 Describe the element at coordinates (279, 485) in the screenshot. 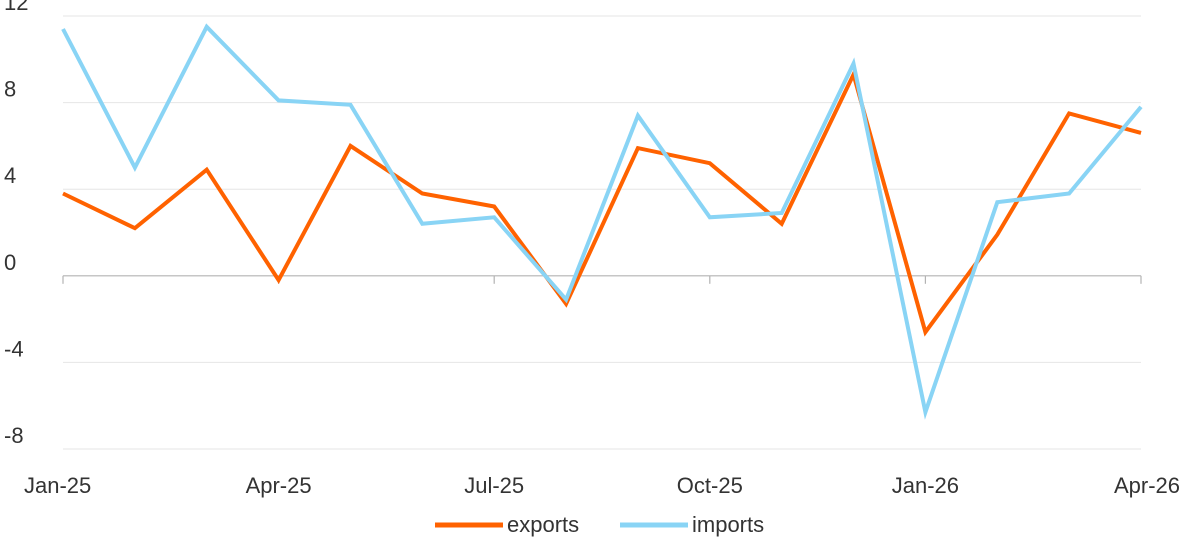

I see `x-tick-label: Apr-25` at that location.